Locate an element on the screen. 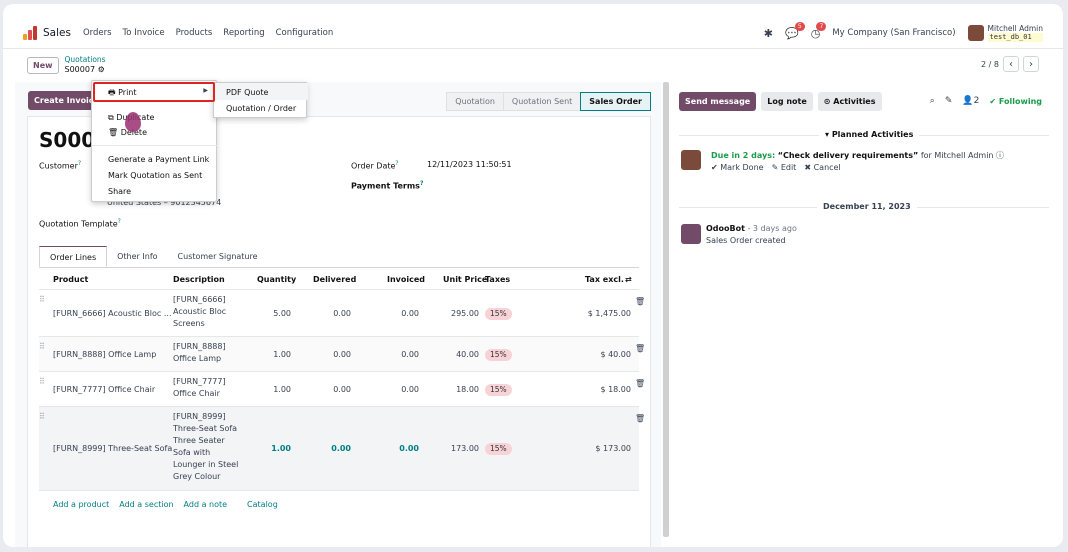 Image resolution: width=1068 pixels, height=552 pixels. create-invoice-button: Create Invoice is located at coordinates (66, 100).